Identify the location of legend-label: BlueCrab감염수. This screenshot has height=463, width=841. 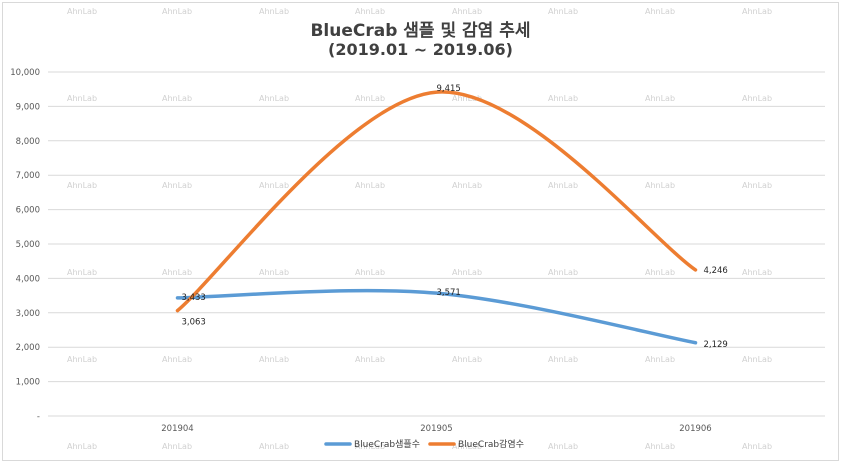
(491, 444).